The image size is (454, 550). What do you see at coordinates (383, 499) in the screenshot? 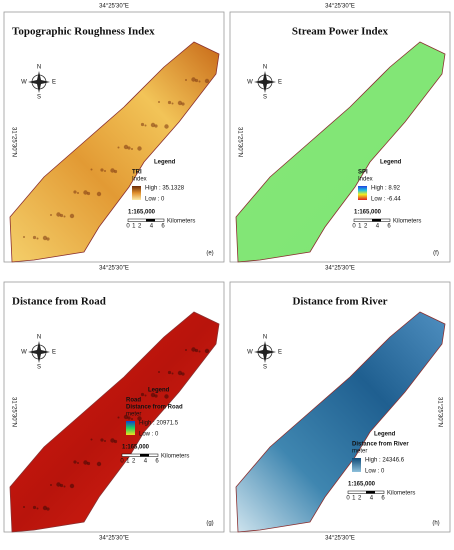
I see `scalebar-tick: 6` at bounding box center [383, 499].